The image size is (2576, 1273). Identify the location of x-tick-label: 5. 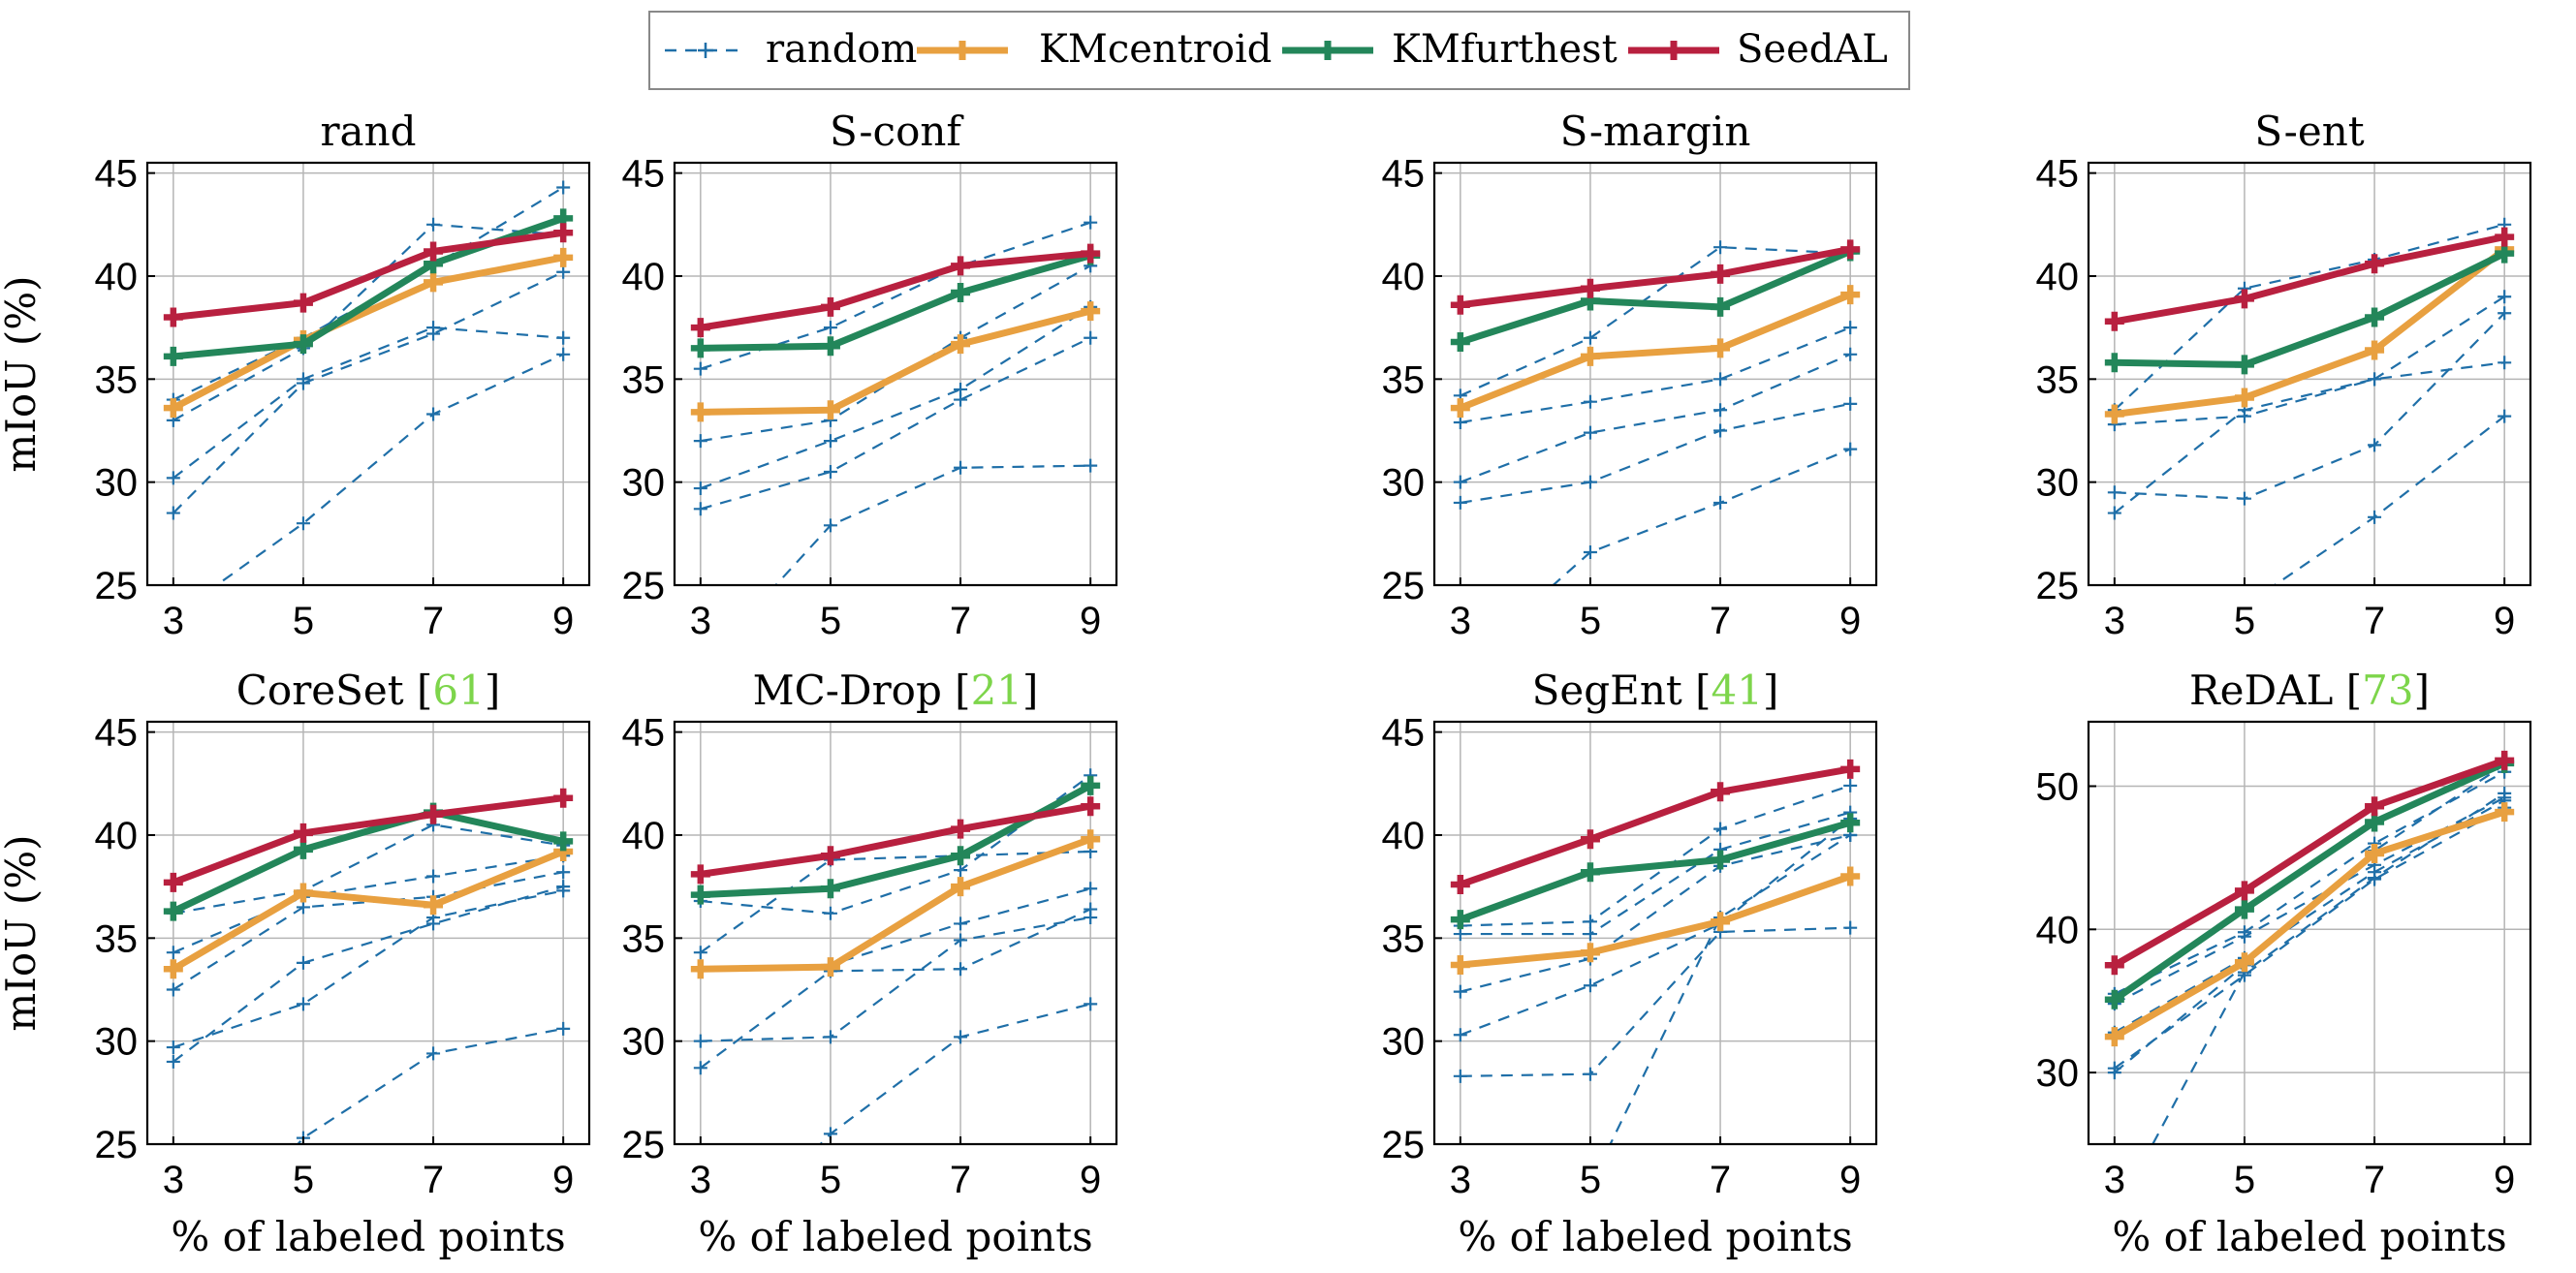
(830, 621).